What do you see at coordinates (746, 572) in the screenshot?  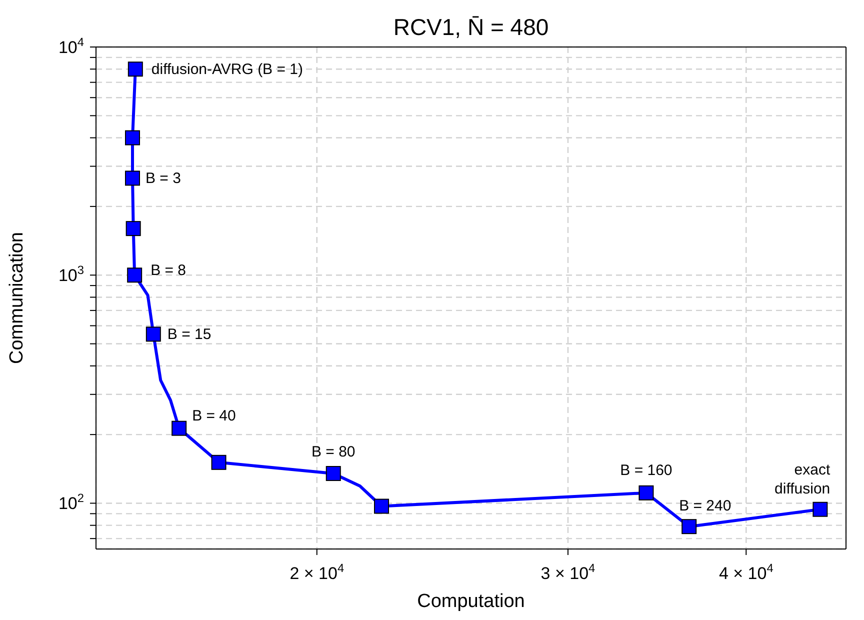 I see `x-tick-label: 4 × 10$^{4}$` at bounding box center [746, 572].